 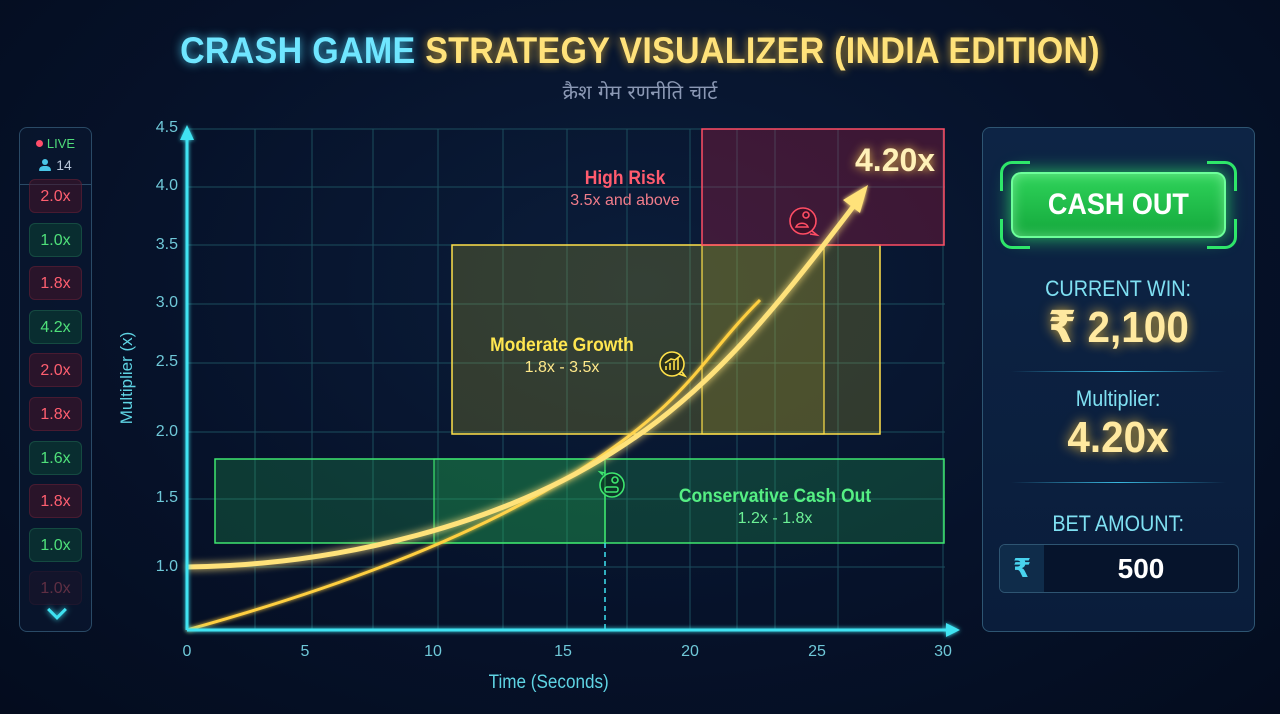 I want to click on peak-multiplier-label: 4.20x, so click(x=895, y=160).